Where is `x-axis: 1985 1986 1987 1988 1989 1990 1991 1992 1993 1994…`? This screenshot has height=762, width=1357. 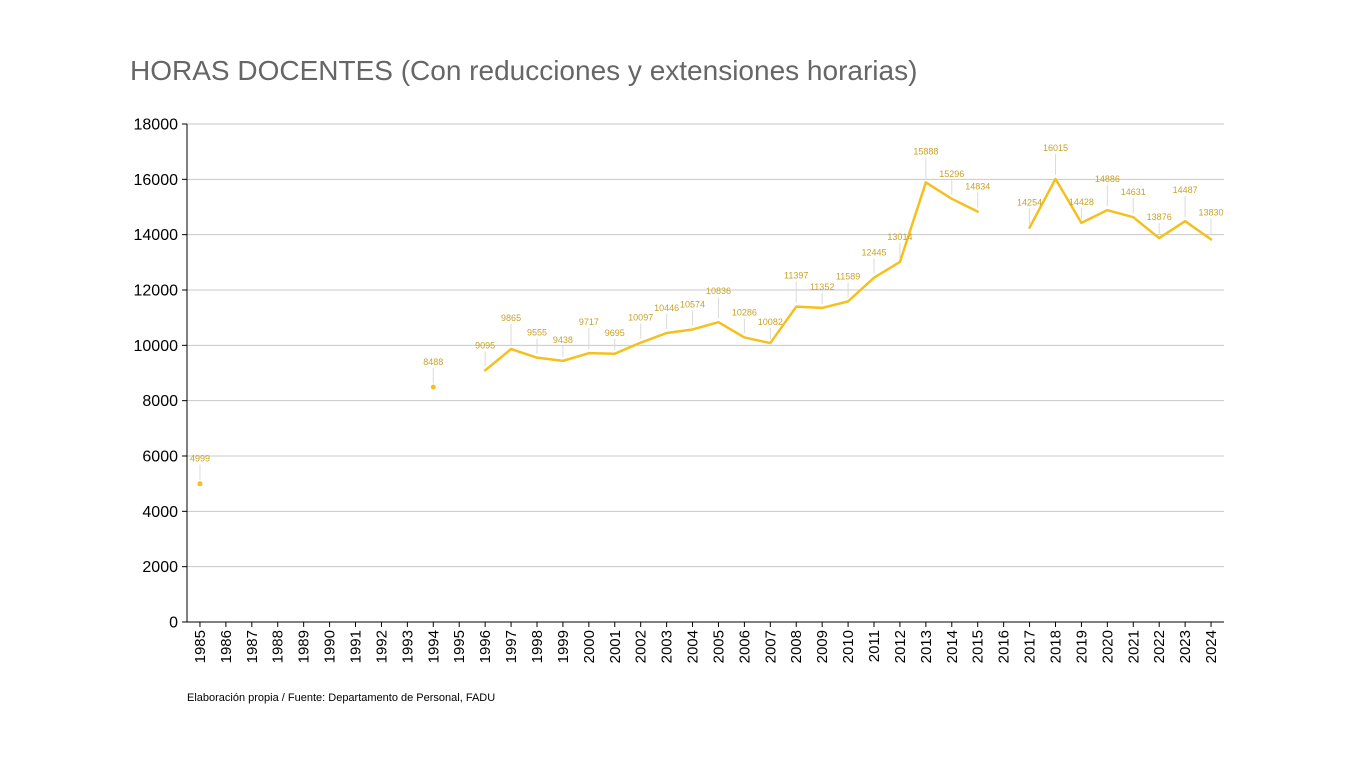
x-axis: 1985 1986 1987 1988 1989 1990 1991 1992 1993 1994… is located at coordinates (705, 642).